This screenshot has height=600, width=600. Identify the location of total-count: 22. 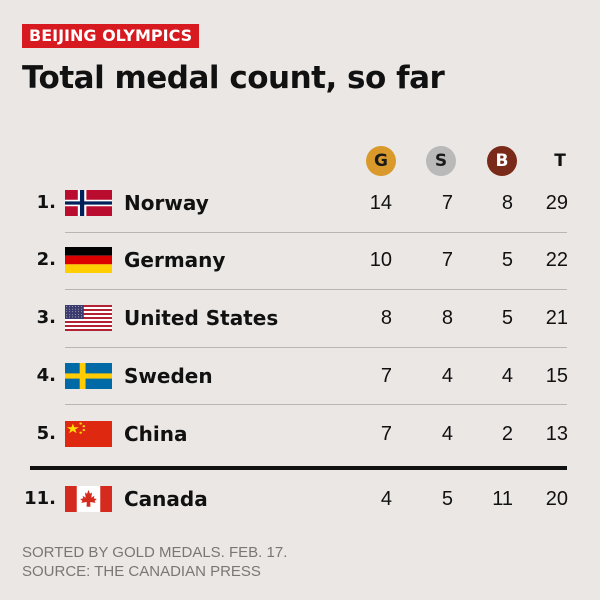
(556, 260).